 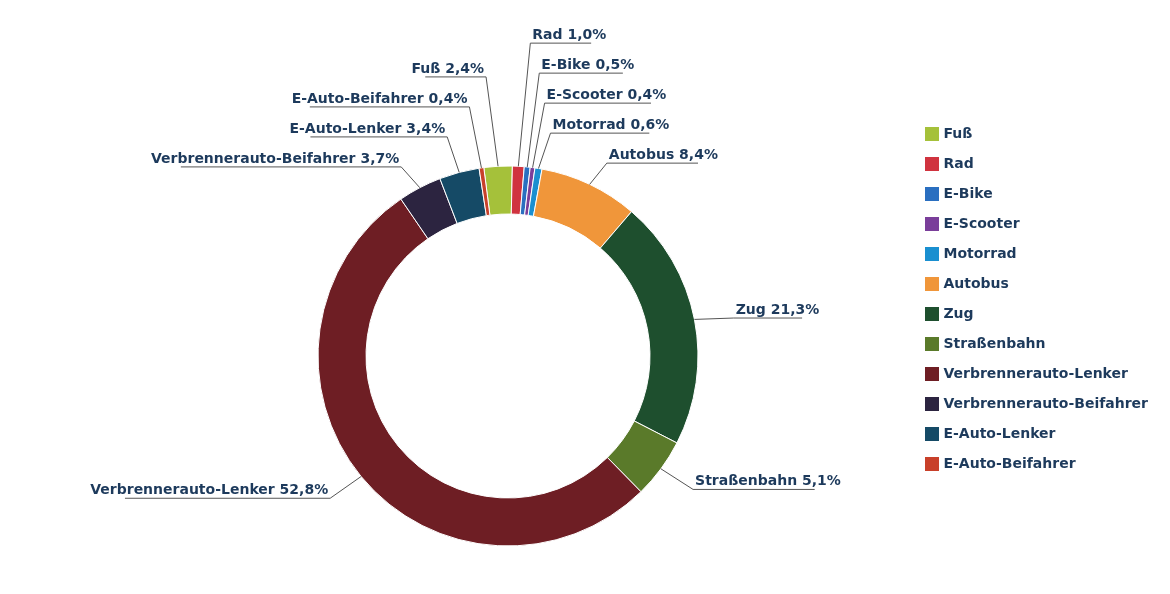 I want to click on category-label: Verbrennerauto-Beifahrer 3,7%, so click(x=275, y=157).